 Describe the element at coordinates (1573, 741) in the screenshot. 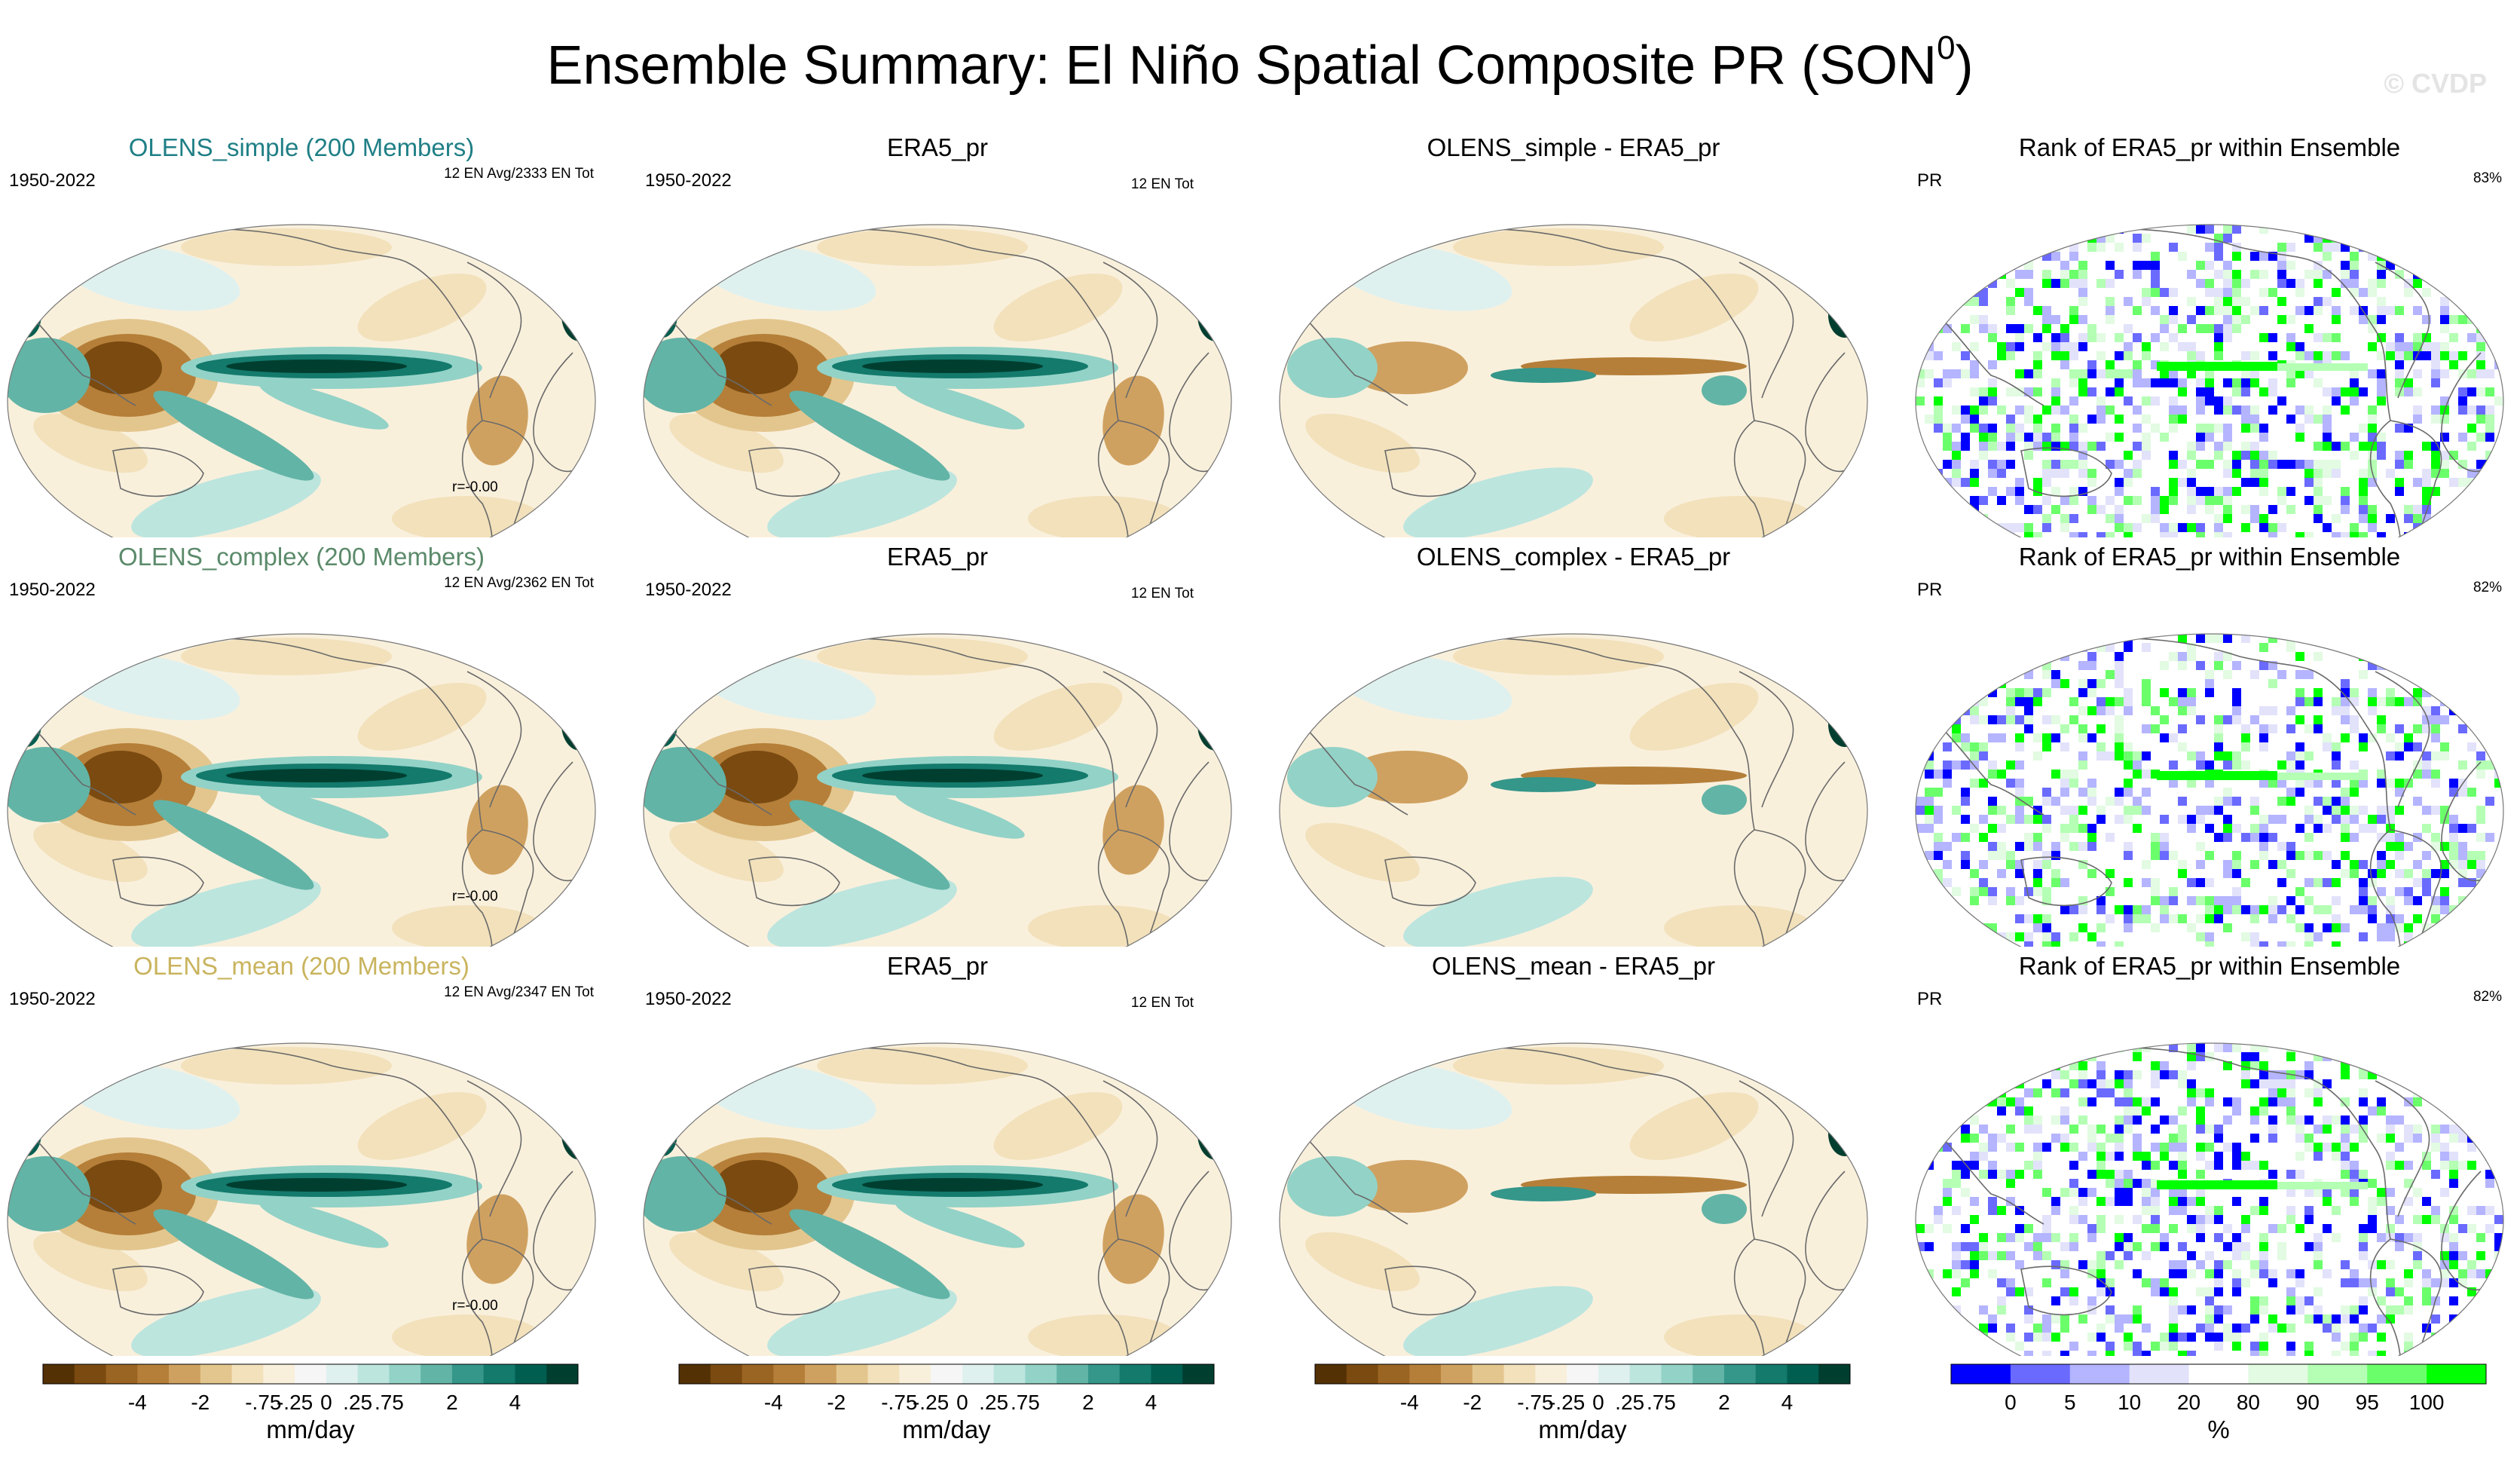

I see `panel-diff: OLENS_complex - ERA5_pr` at that location.